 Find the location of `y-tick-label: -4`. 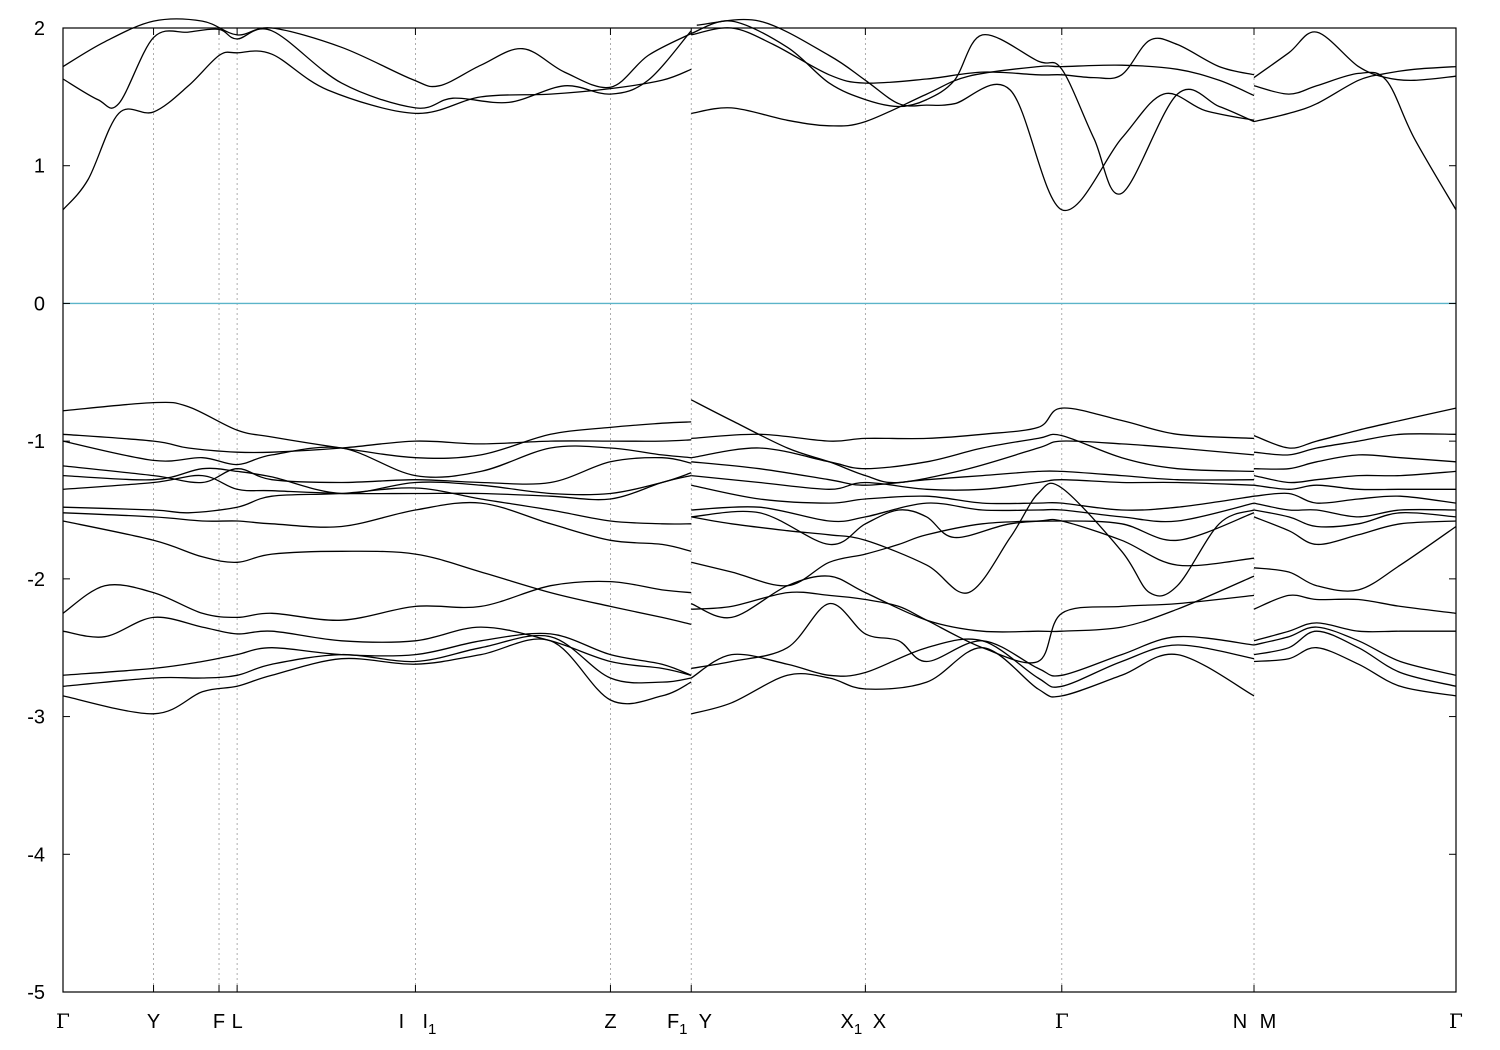

y-tick-label: -4 is located at coordinates (36, 855).